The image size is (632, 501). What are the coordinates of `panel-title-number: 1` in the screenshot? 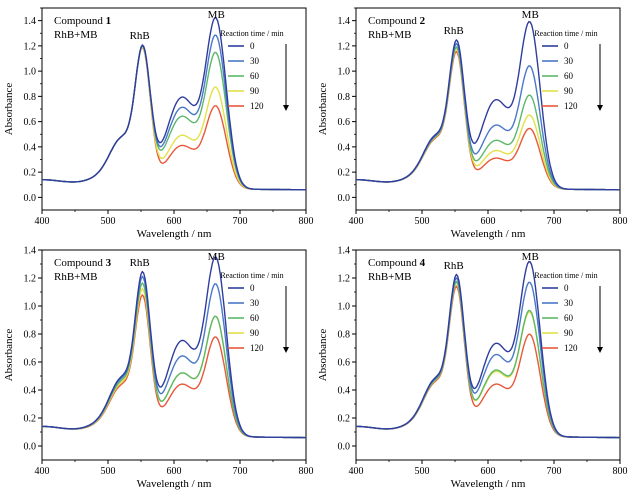 It's located at (109, 21).